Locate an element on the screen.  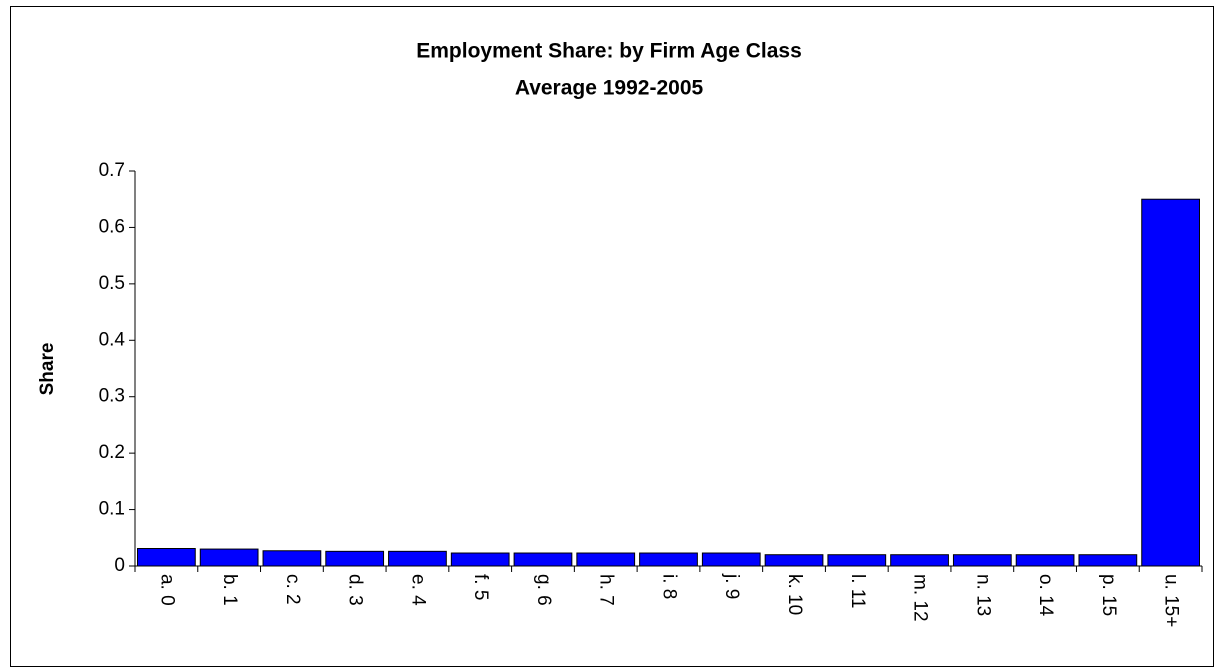
x-tick-label: h. 7 is located at coordinates (606, 590).